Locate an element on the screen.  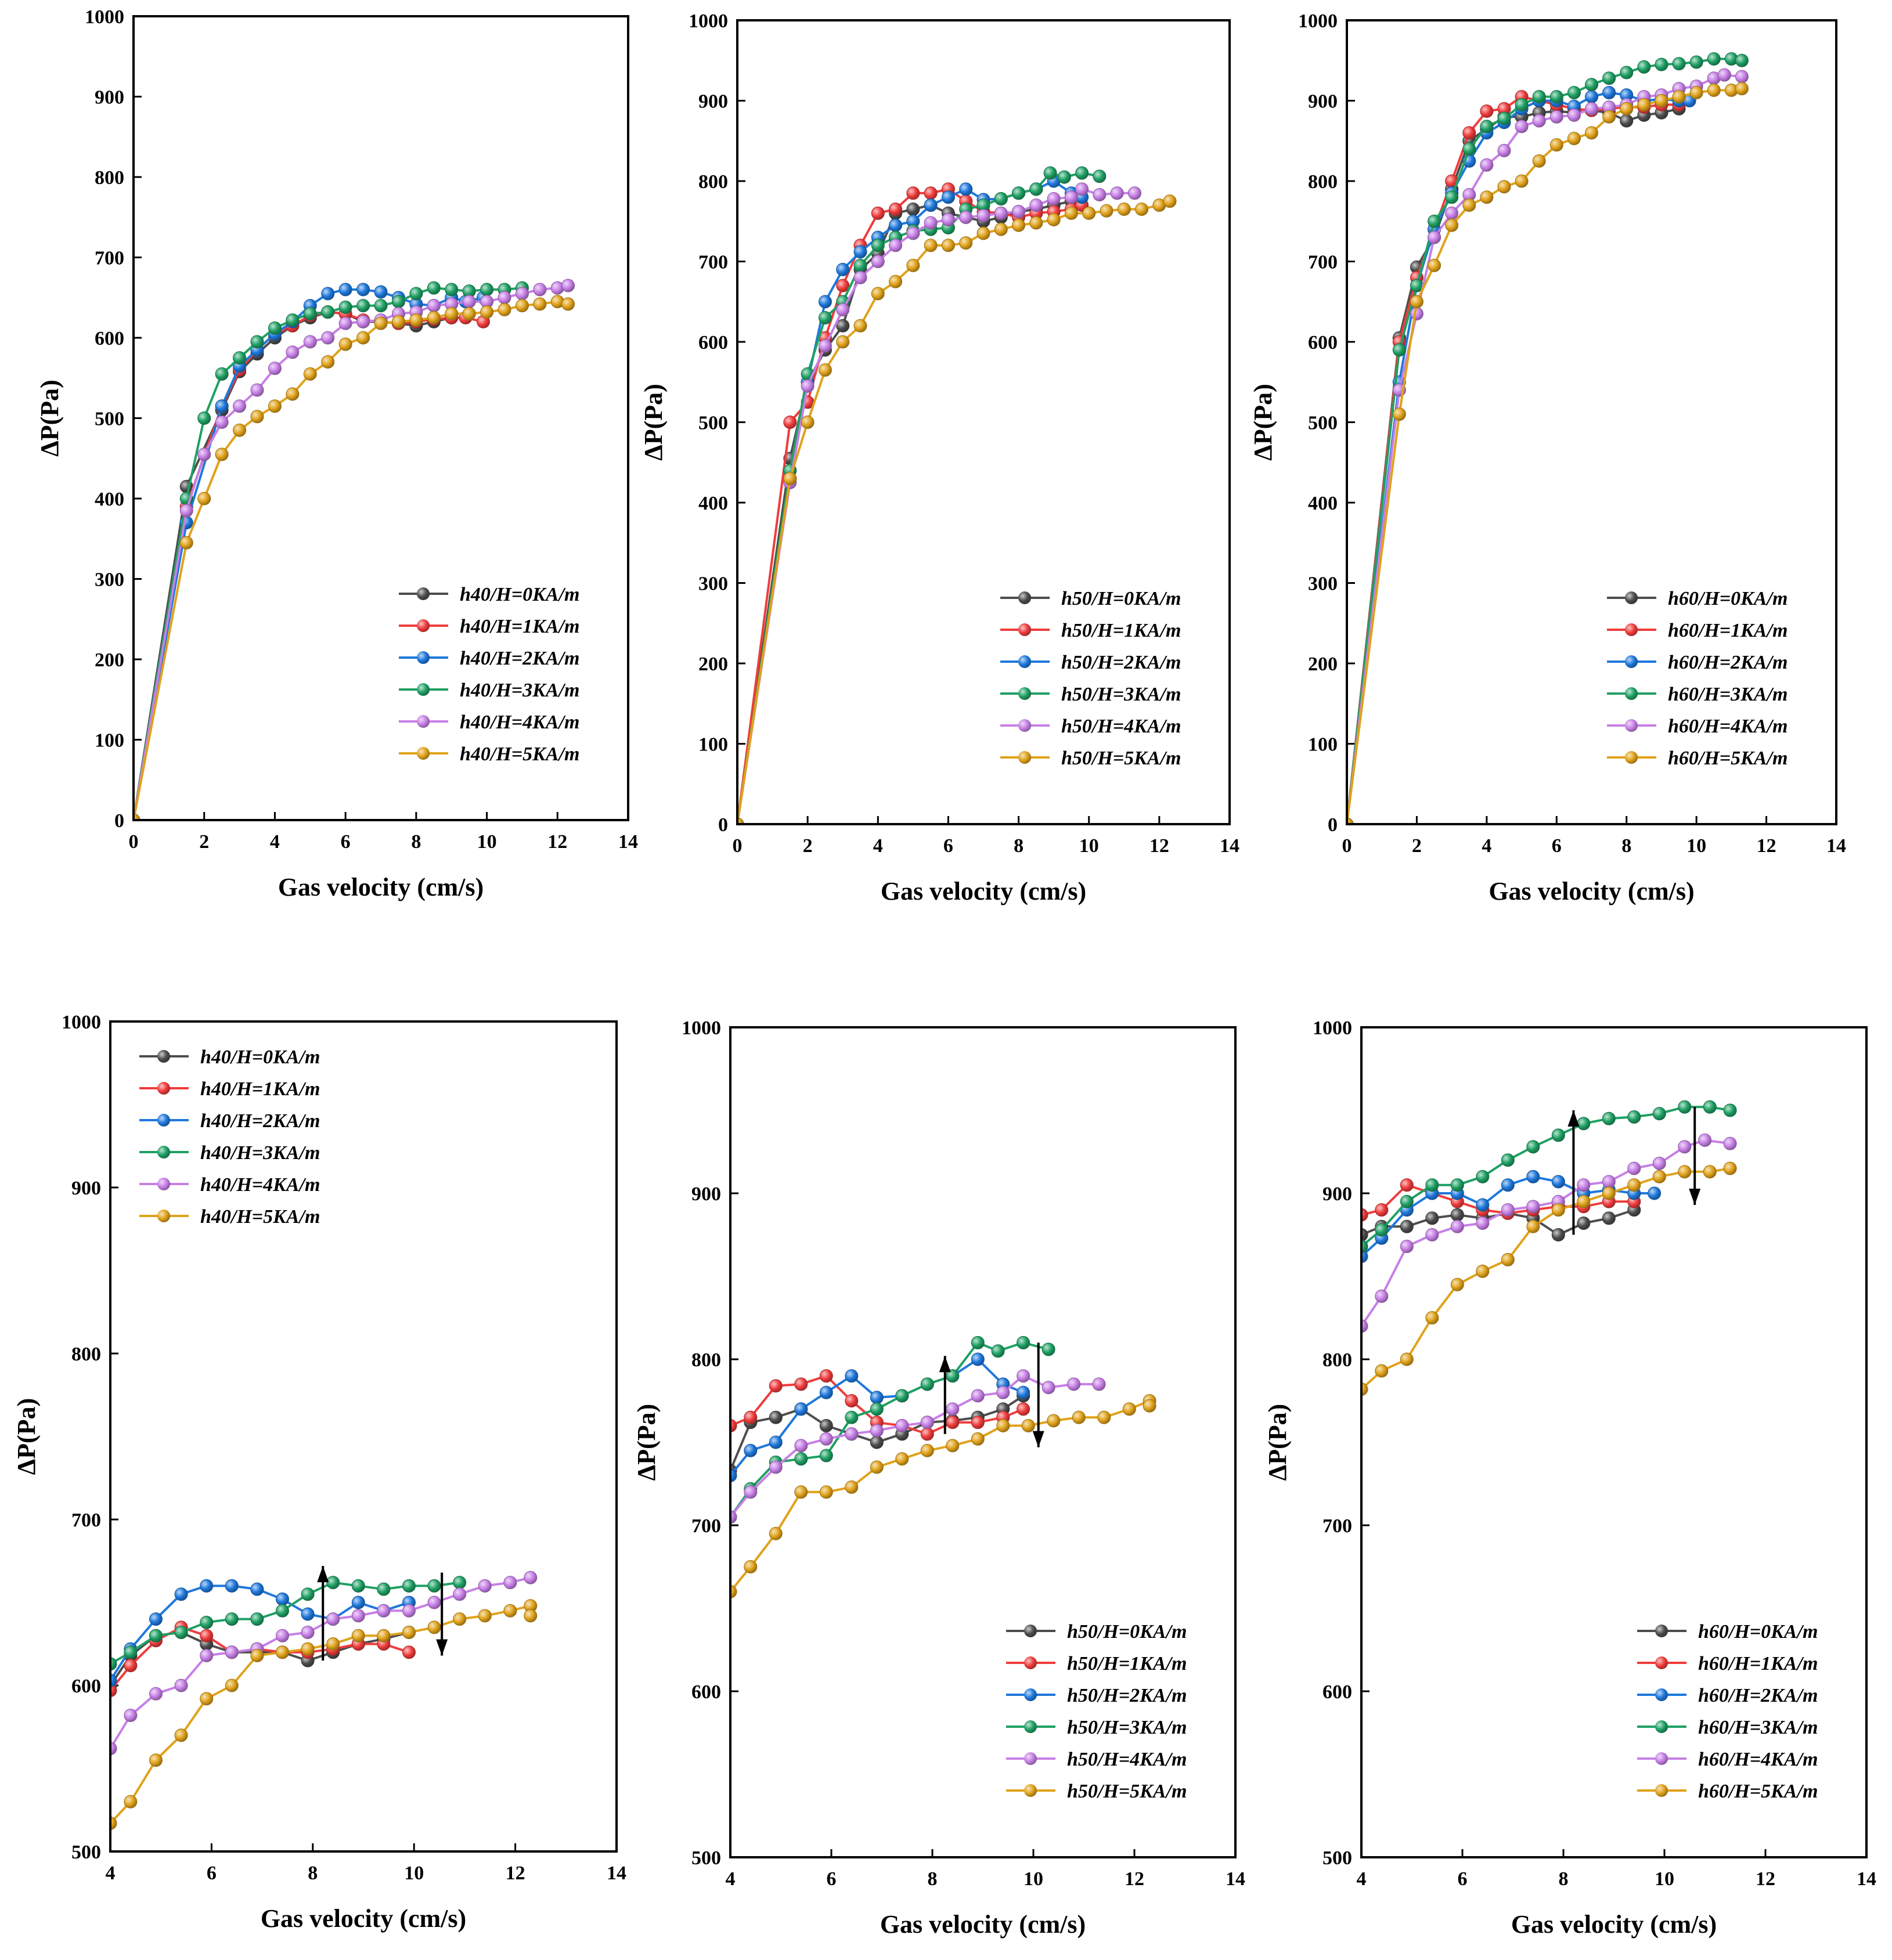
legend-entry-label: h60/H=3KA/m is located at coordinates (1728, 694).